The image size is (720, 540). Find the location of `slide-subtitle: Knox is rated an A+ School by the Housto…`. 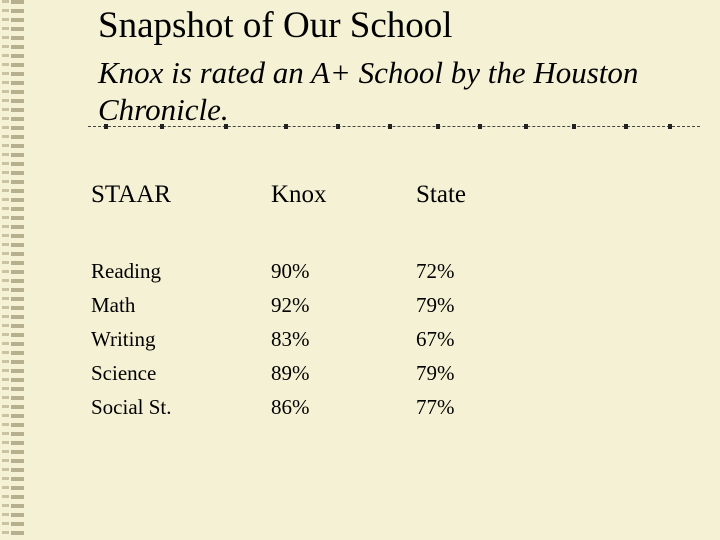

slide-subtitle: Knox is rated an A+ School by the Housto… is located at coordinates (368, 91).